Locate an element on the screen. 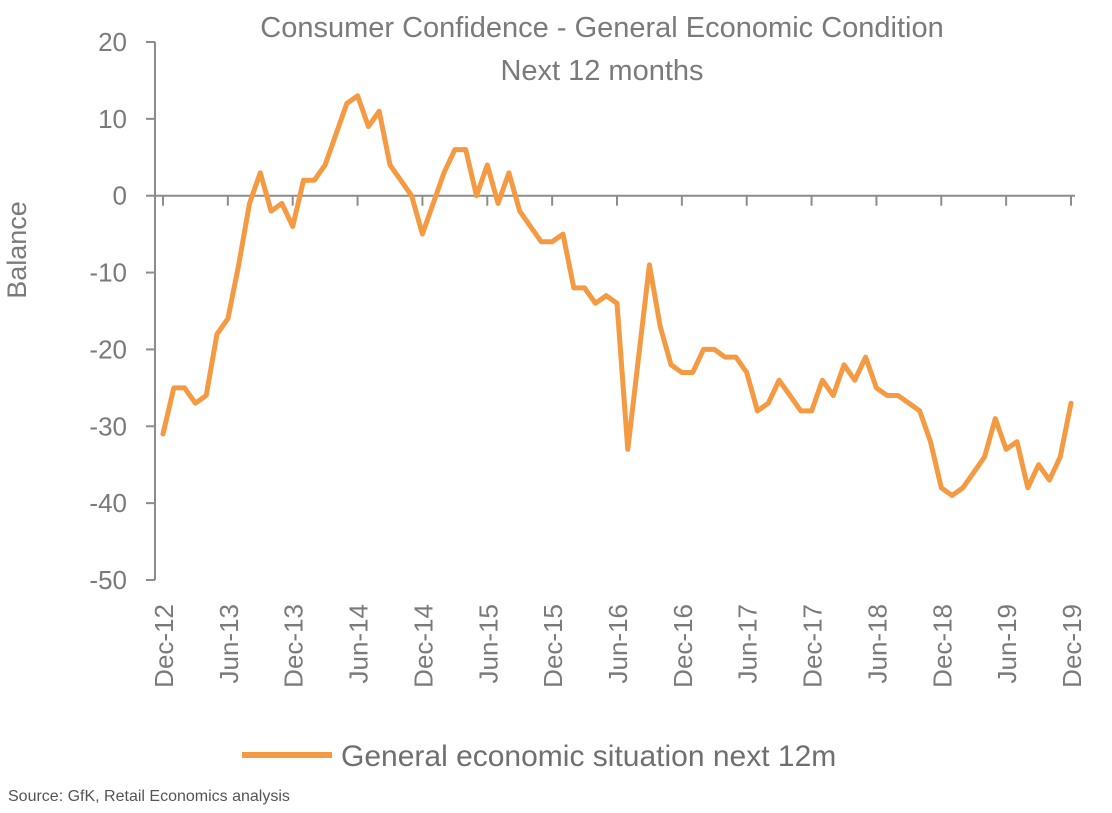 The height and width of the screenshot is (813, 1112). x-tick-label: Dec-12 is located at coordinates (164, 646).